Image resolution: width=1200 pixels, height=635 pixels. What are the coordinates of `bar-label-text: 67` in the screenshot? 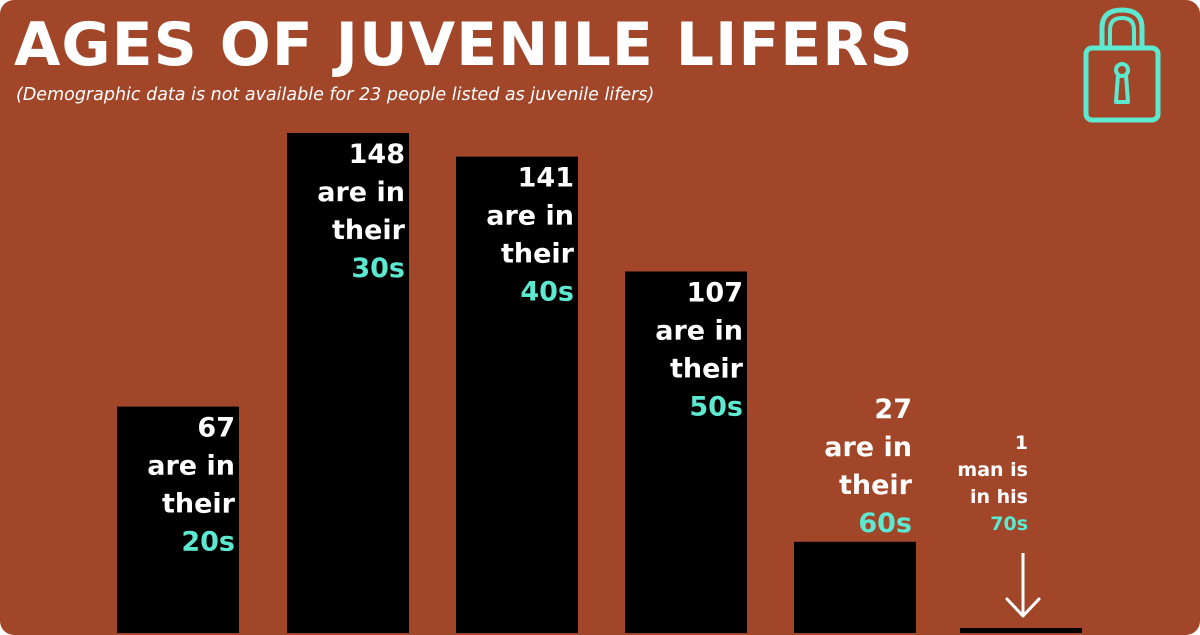 It's located at (216, 428).